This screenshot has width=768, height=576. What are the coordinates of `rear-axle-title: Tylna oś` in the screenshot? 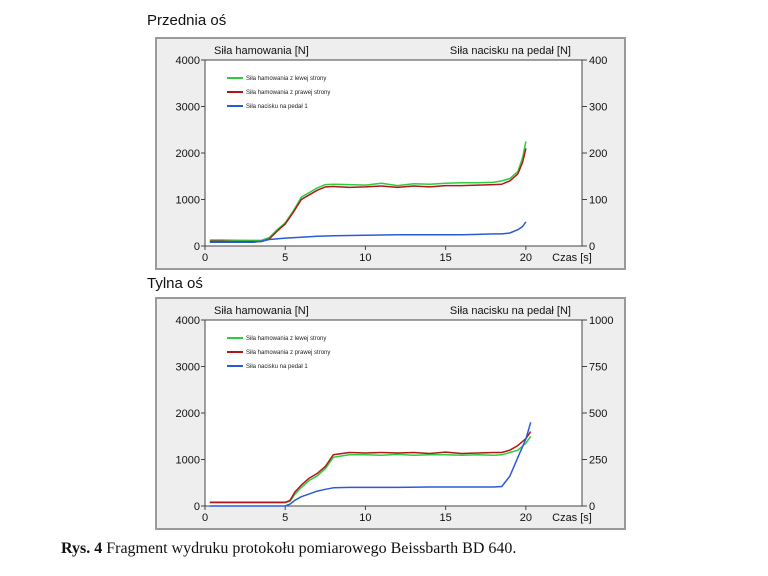 It's located at (175, 283).